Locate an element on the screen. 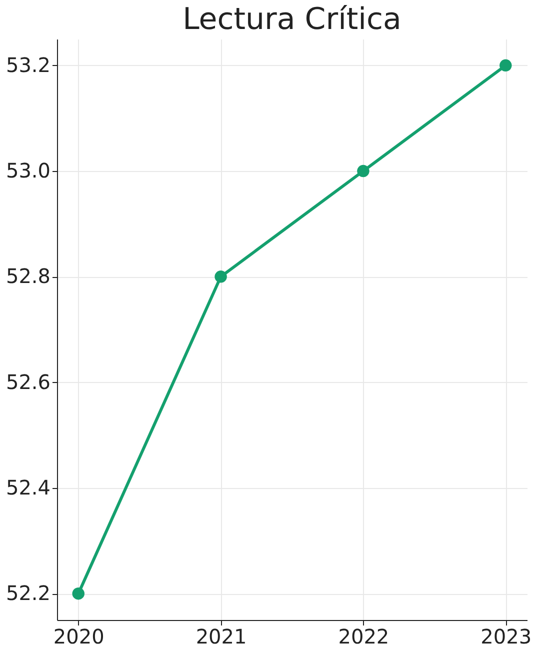 Image resolution: width=546 pixels, height=652 pixels. y-tick-label: 52.4 is located at coordinates (28, 487).